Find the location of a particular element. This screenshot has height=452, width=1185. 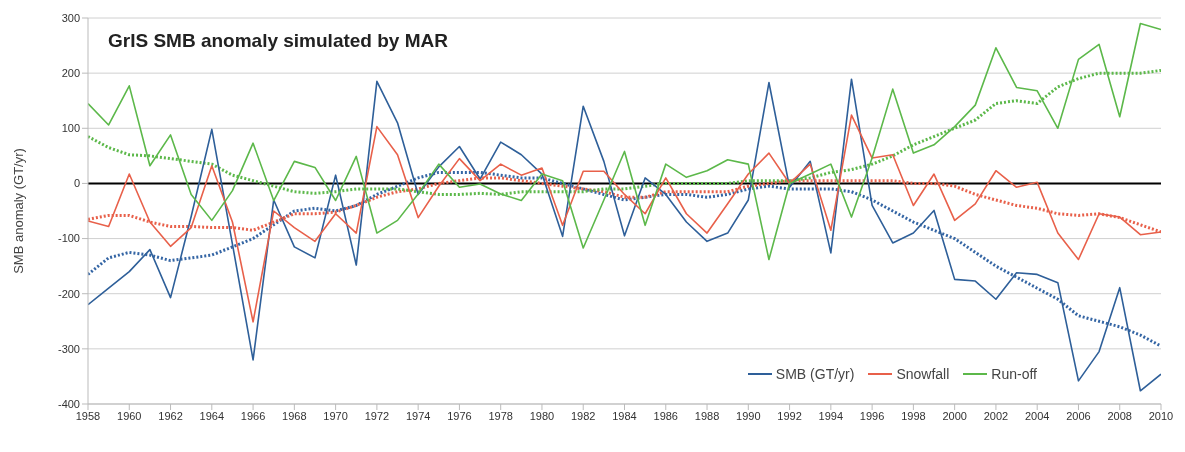

y-tick-label: -100 is located at coordinates (68, 238).